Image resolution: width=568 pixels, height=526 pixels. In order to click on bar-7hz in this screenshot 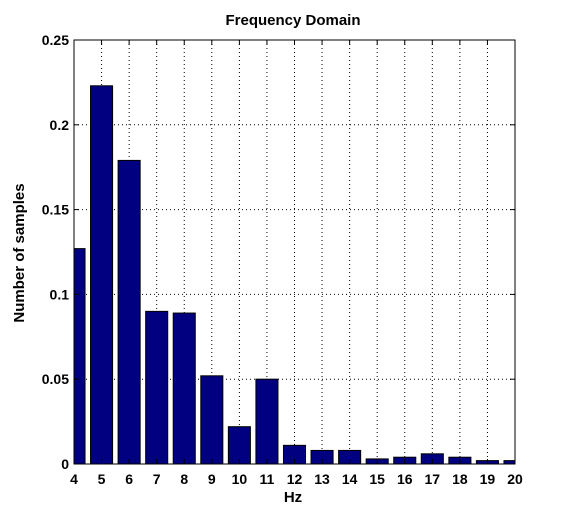, I will do `click(157, 387)`.